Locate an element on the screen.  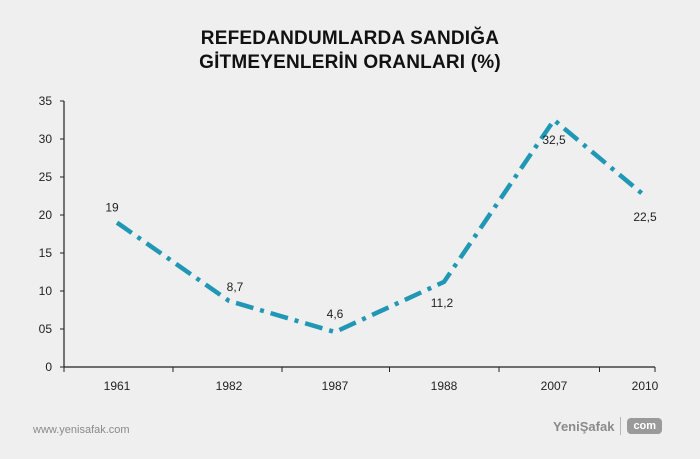
y-tick-label: 05 is located at coordinates (46, 329).